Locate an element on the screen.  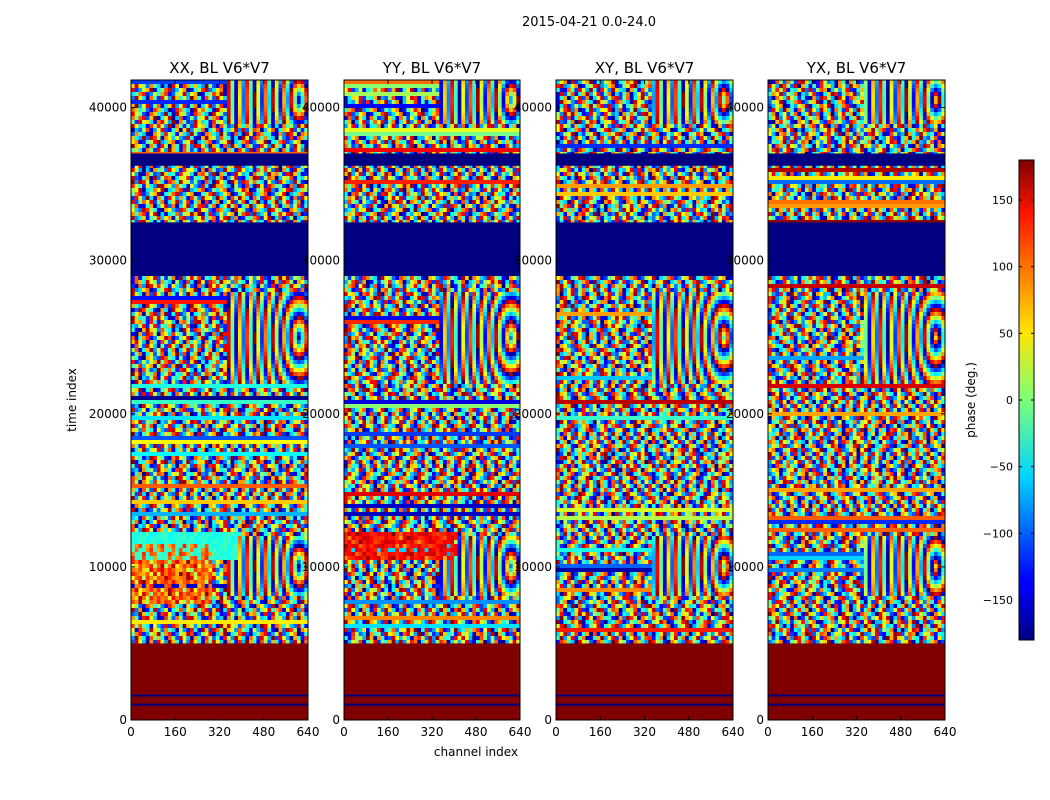
colorbar-tick-label: 100 is located at coordinates (1002, 267).